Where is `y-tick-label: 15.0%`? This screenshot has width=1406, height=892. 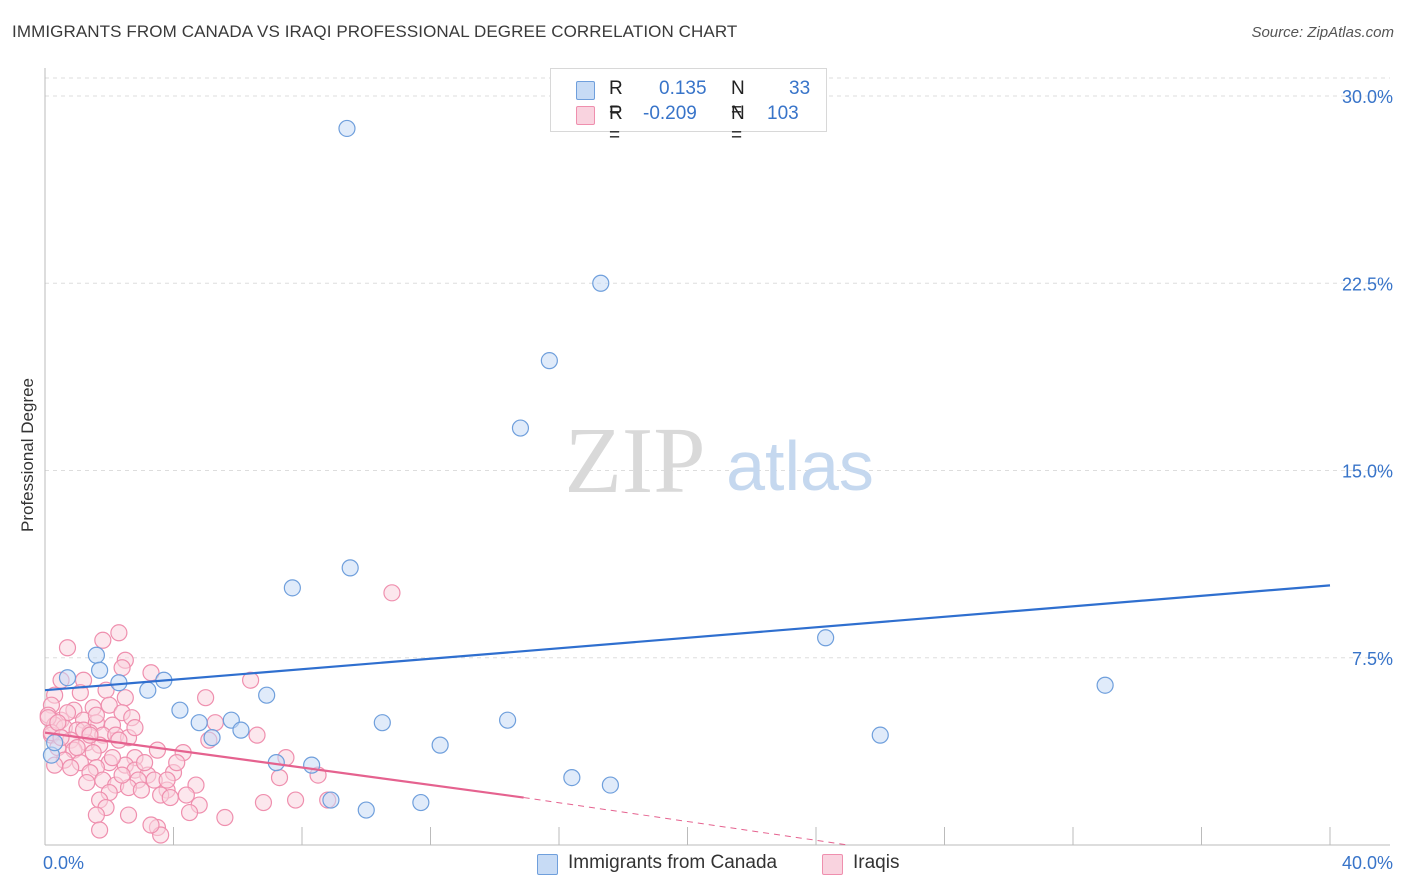 y-tick-label: 15.0% is located at coordinates (1367, 472).